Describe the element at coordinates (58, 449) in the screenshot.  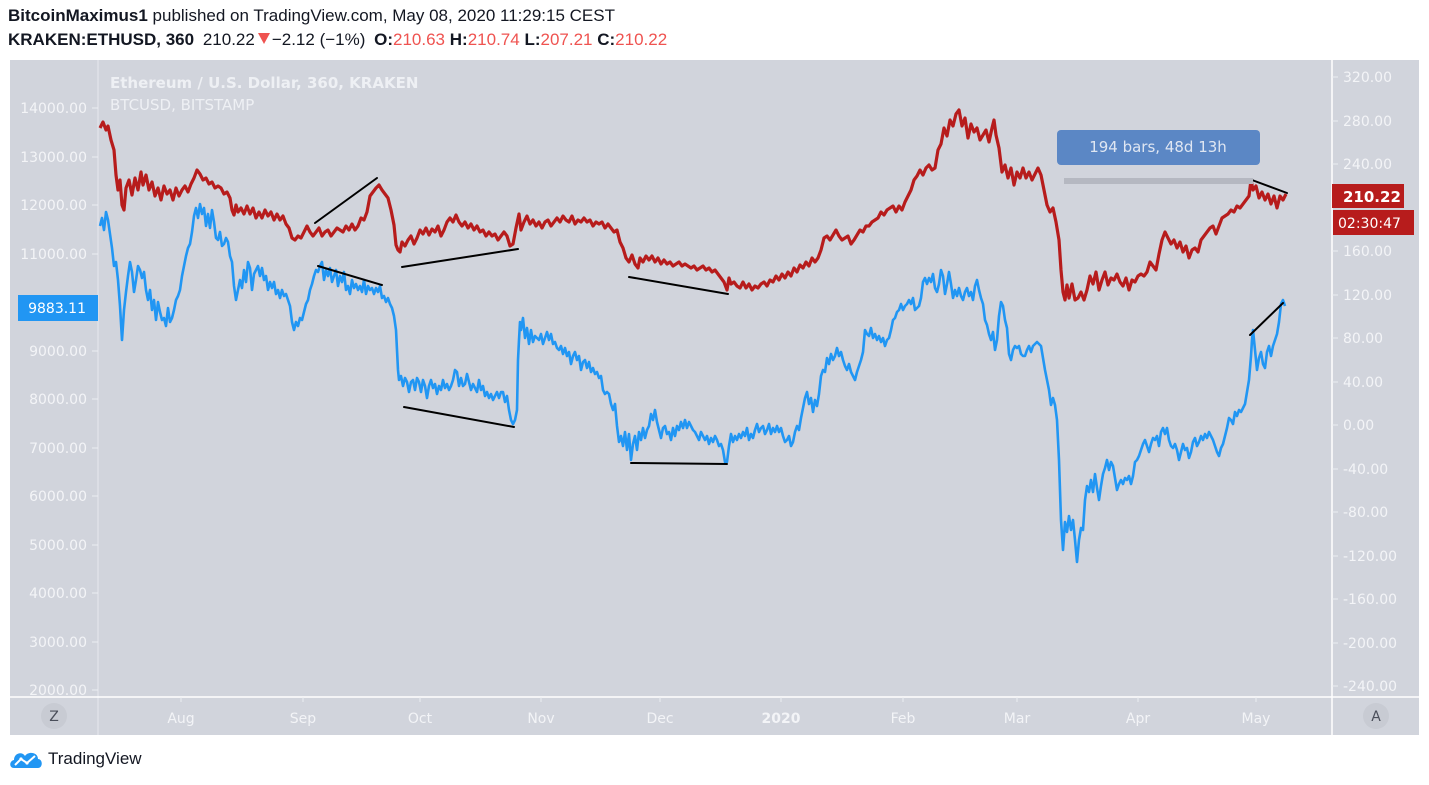
I see `left-tick: 7000.00` at that location.